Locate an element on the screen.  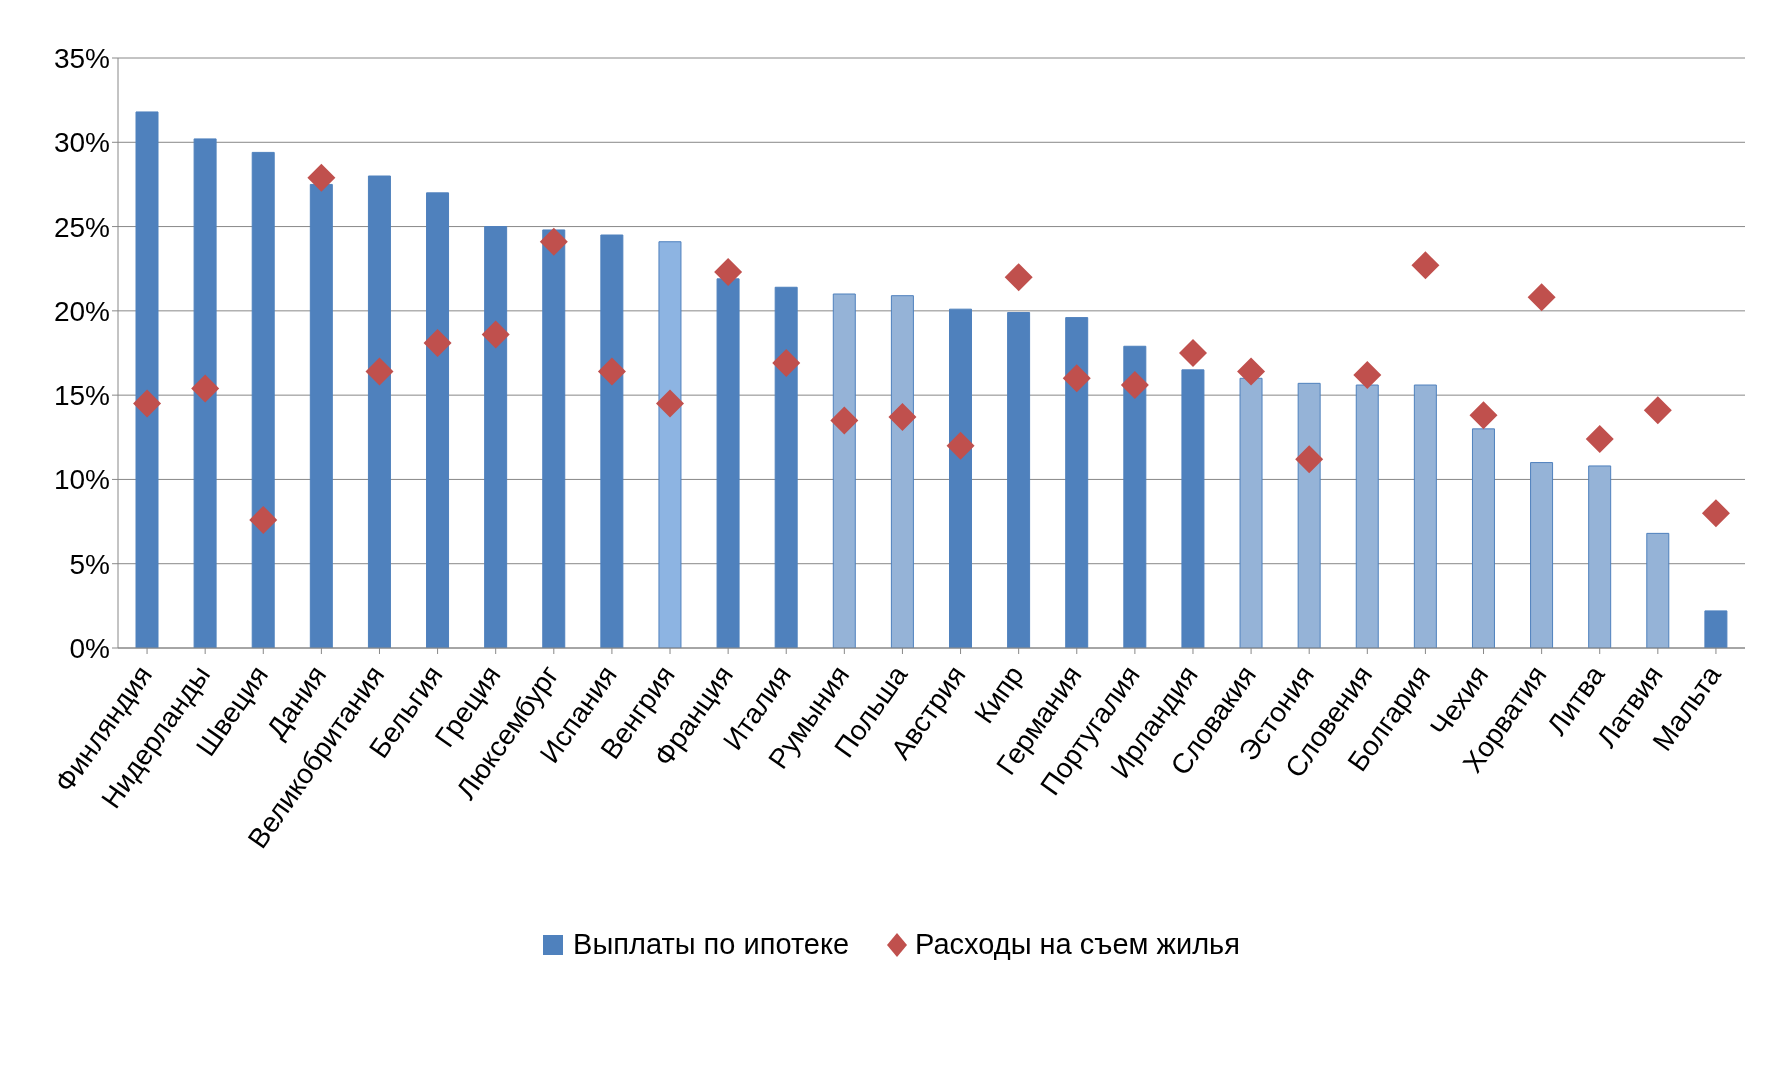
y-tick-label: 0% is located at coordinates (89, 648).